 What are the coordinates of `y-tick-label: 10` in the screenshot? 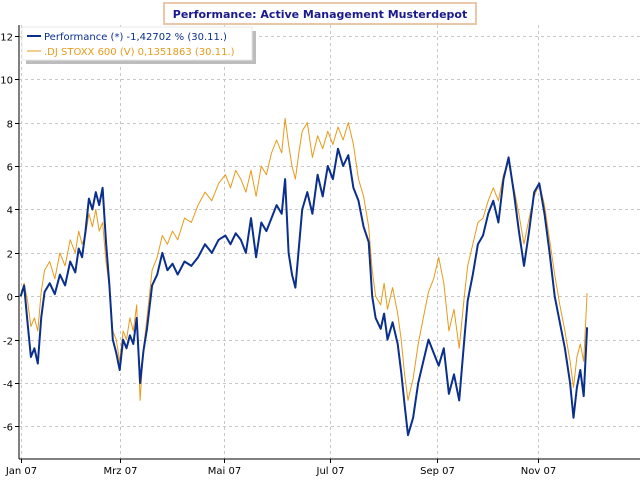 It's located at (6, 81).